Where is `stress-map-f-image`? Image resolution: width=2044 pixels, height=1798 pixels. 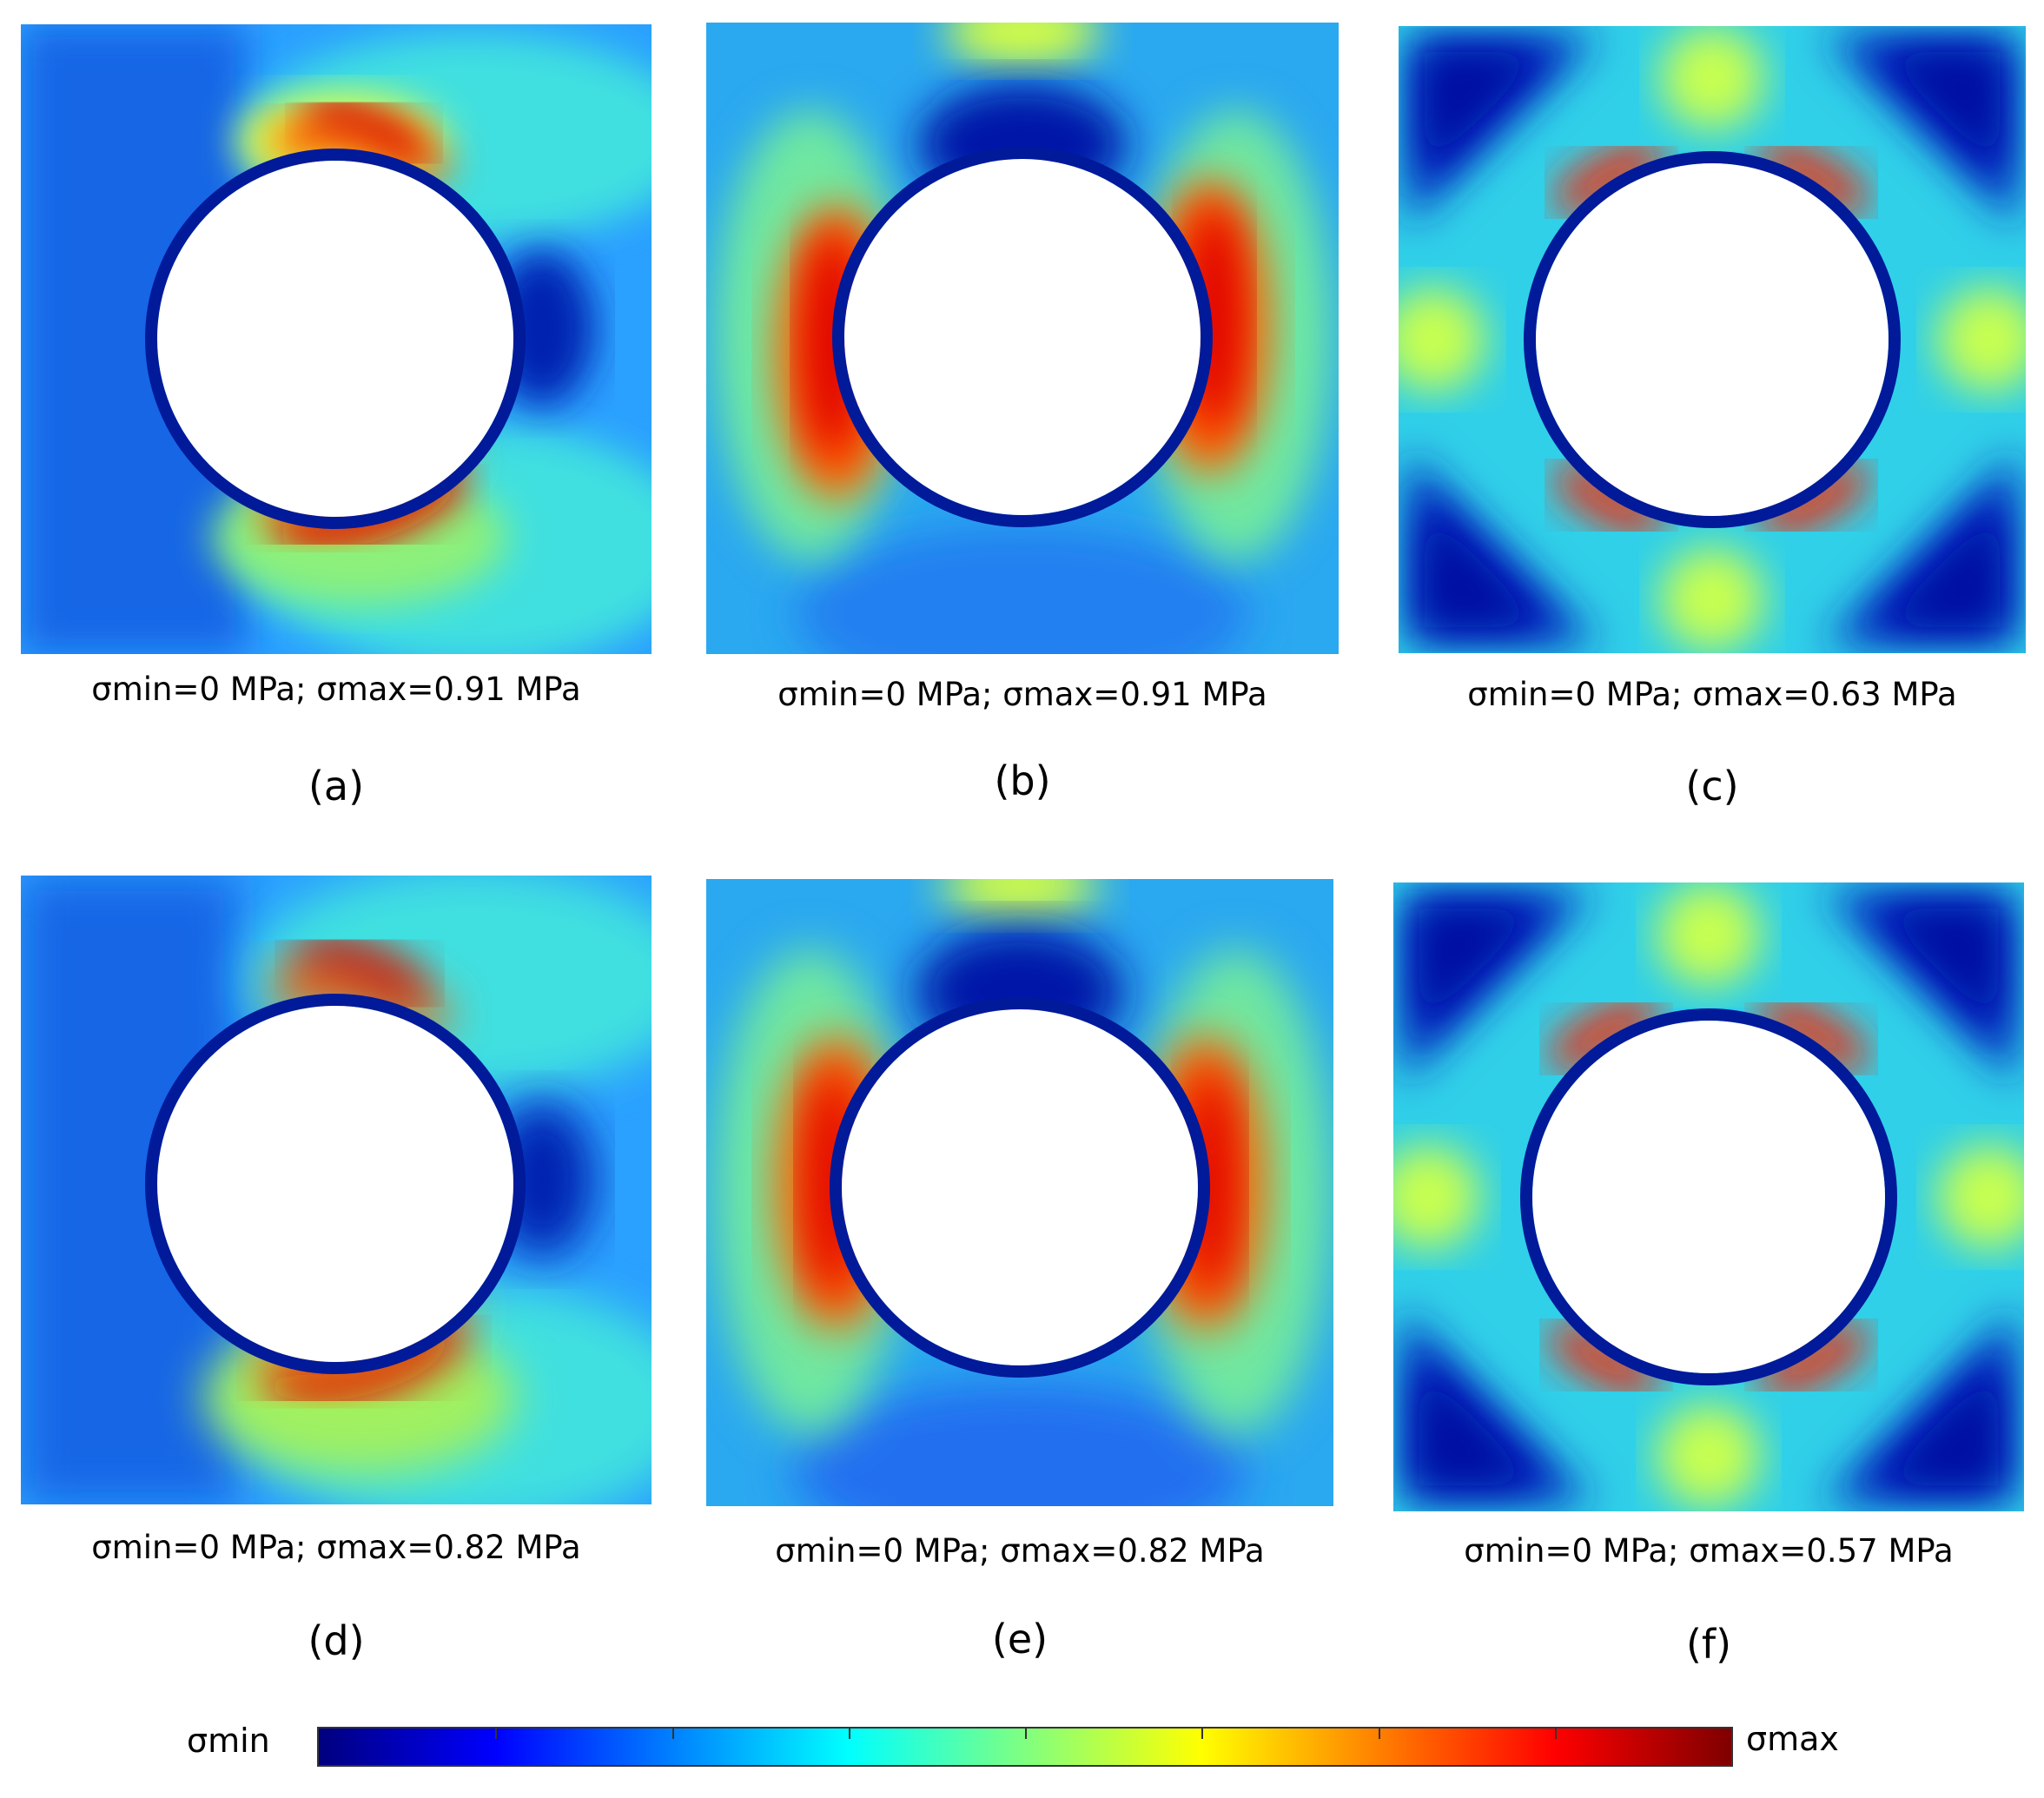
stress-map-f-image is located at coordinates (1708, 1196).